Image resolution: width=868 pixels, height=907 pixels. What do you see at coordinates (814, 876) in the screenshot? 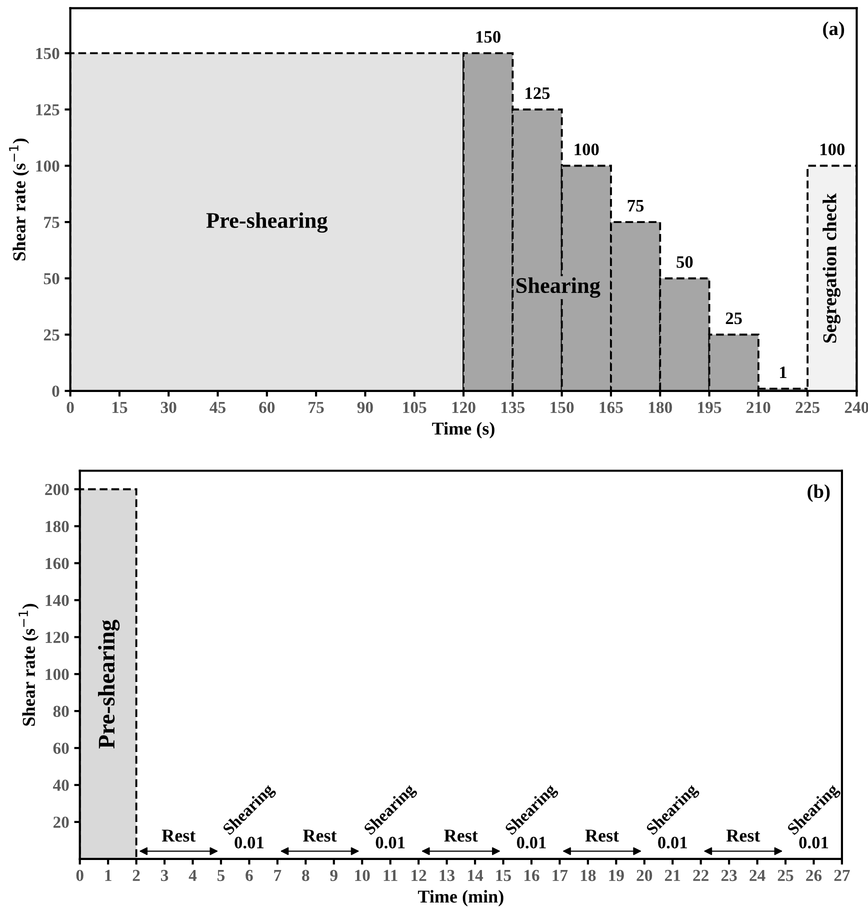
I see `x-tick-label: 26` at bounding box center [814, 876].